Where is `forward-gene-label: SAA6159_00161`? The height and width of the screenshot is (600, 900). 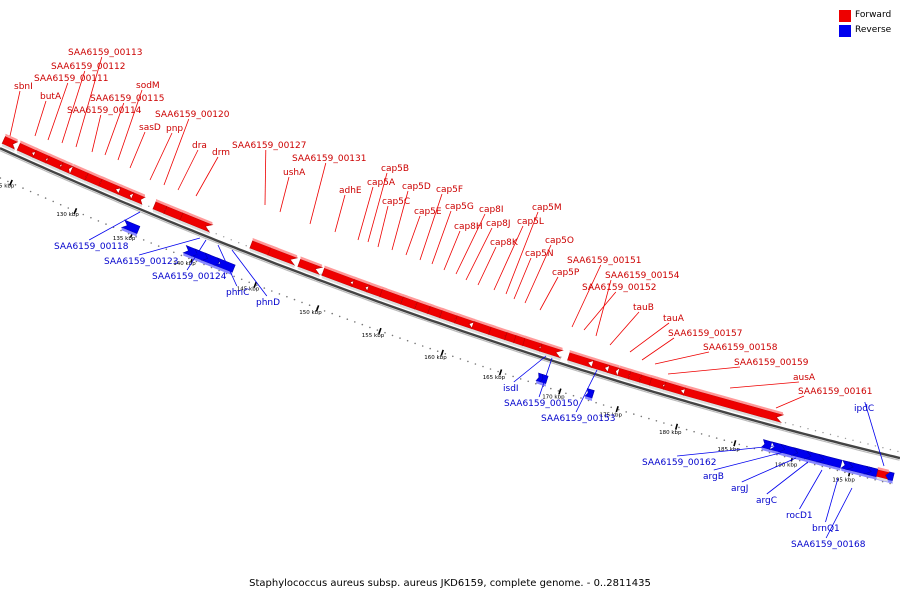
forward-gene-label: SAA6159_00161 is located at coordinates (823, 398).